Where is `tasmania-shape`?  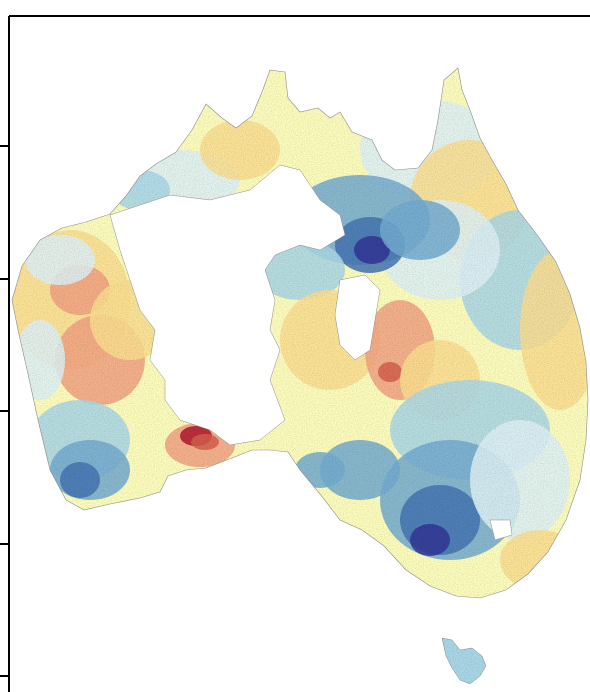
tasmania-shape is located at coordinates (464, 661).